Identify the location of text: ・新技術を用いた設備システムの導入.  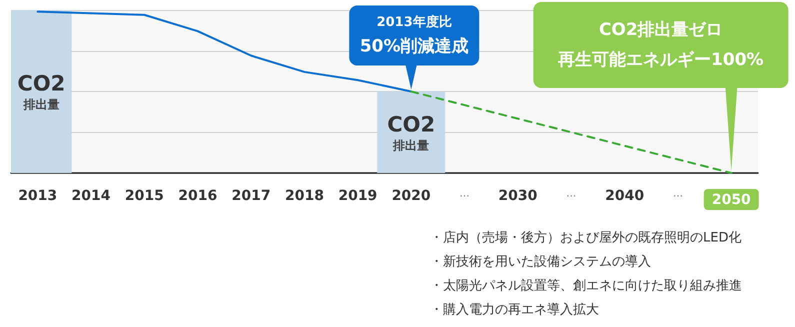
(540, 262).